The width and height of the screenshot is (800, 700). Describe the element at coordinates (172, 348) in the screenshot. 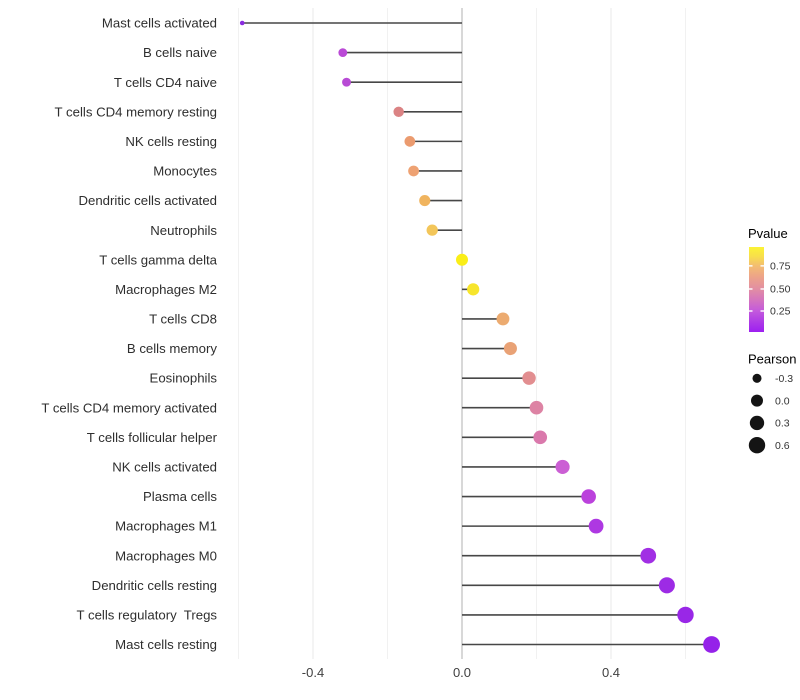

I see `y-axis-label: B cells memory` at that location.